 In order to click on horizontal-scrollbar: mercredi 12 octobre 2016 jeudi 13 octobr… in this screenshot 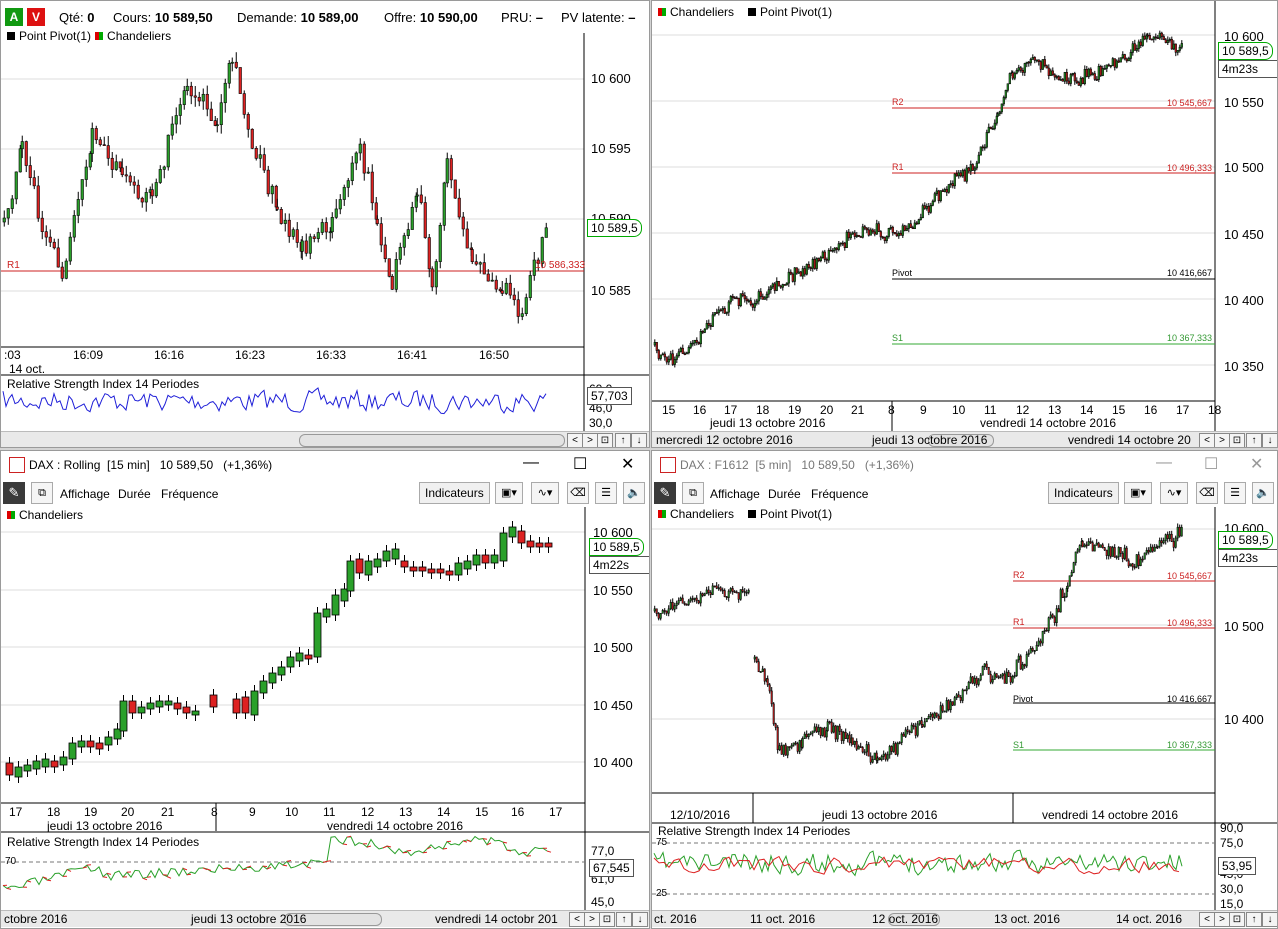, I will do `click(964, 439)`.